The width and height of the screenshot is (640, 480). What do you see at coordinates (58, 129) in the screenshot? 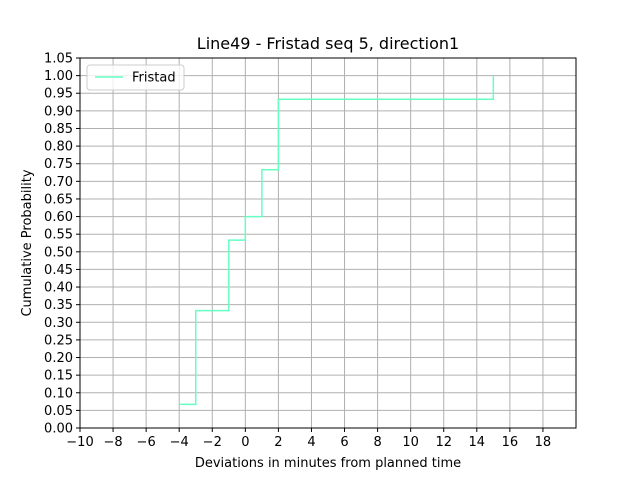
I see `y-tick-label: 0.85` at bounding box center [58, 129].